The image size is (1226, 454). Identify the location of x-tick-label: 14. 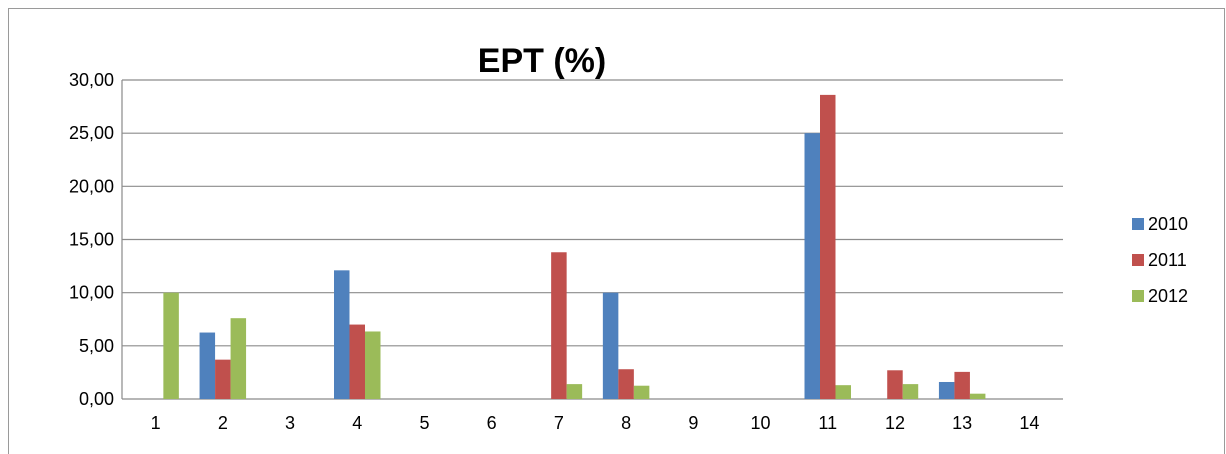
(1029, 423).